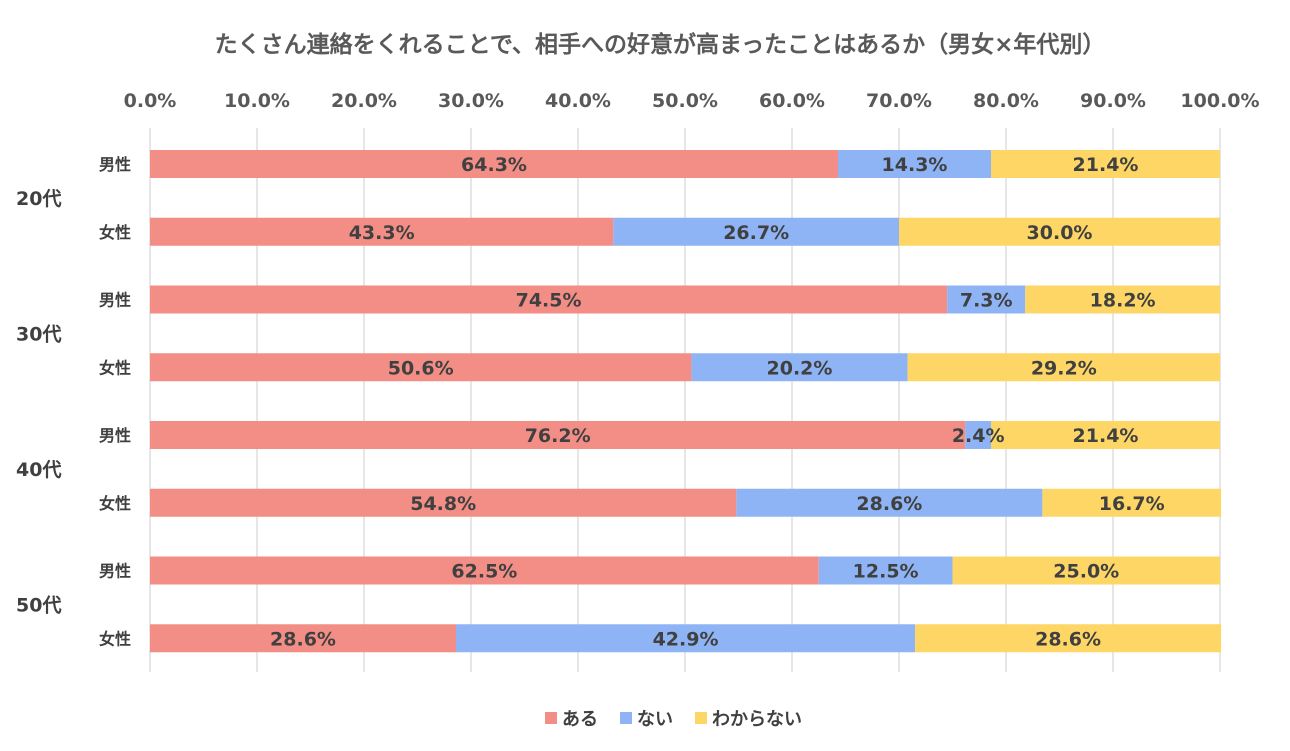 The image size is (1290, 751). What do you see at coordinates (38, 470) in the screenshot?
I see `group-label: 40代` at bounding box center [38, 470].